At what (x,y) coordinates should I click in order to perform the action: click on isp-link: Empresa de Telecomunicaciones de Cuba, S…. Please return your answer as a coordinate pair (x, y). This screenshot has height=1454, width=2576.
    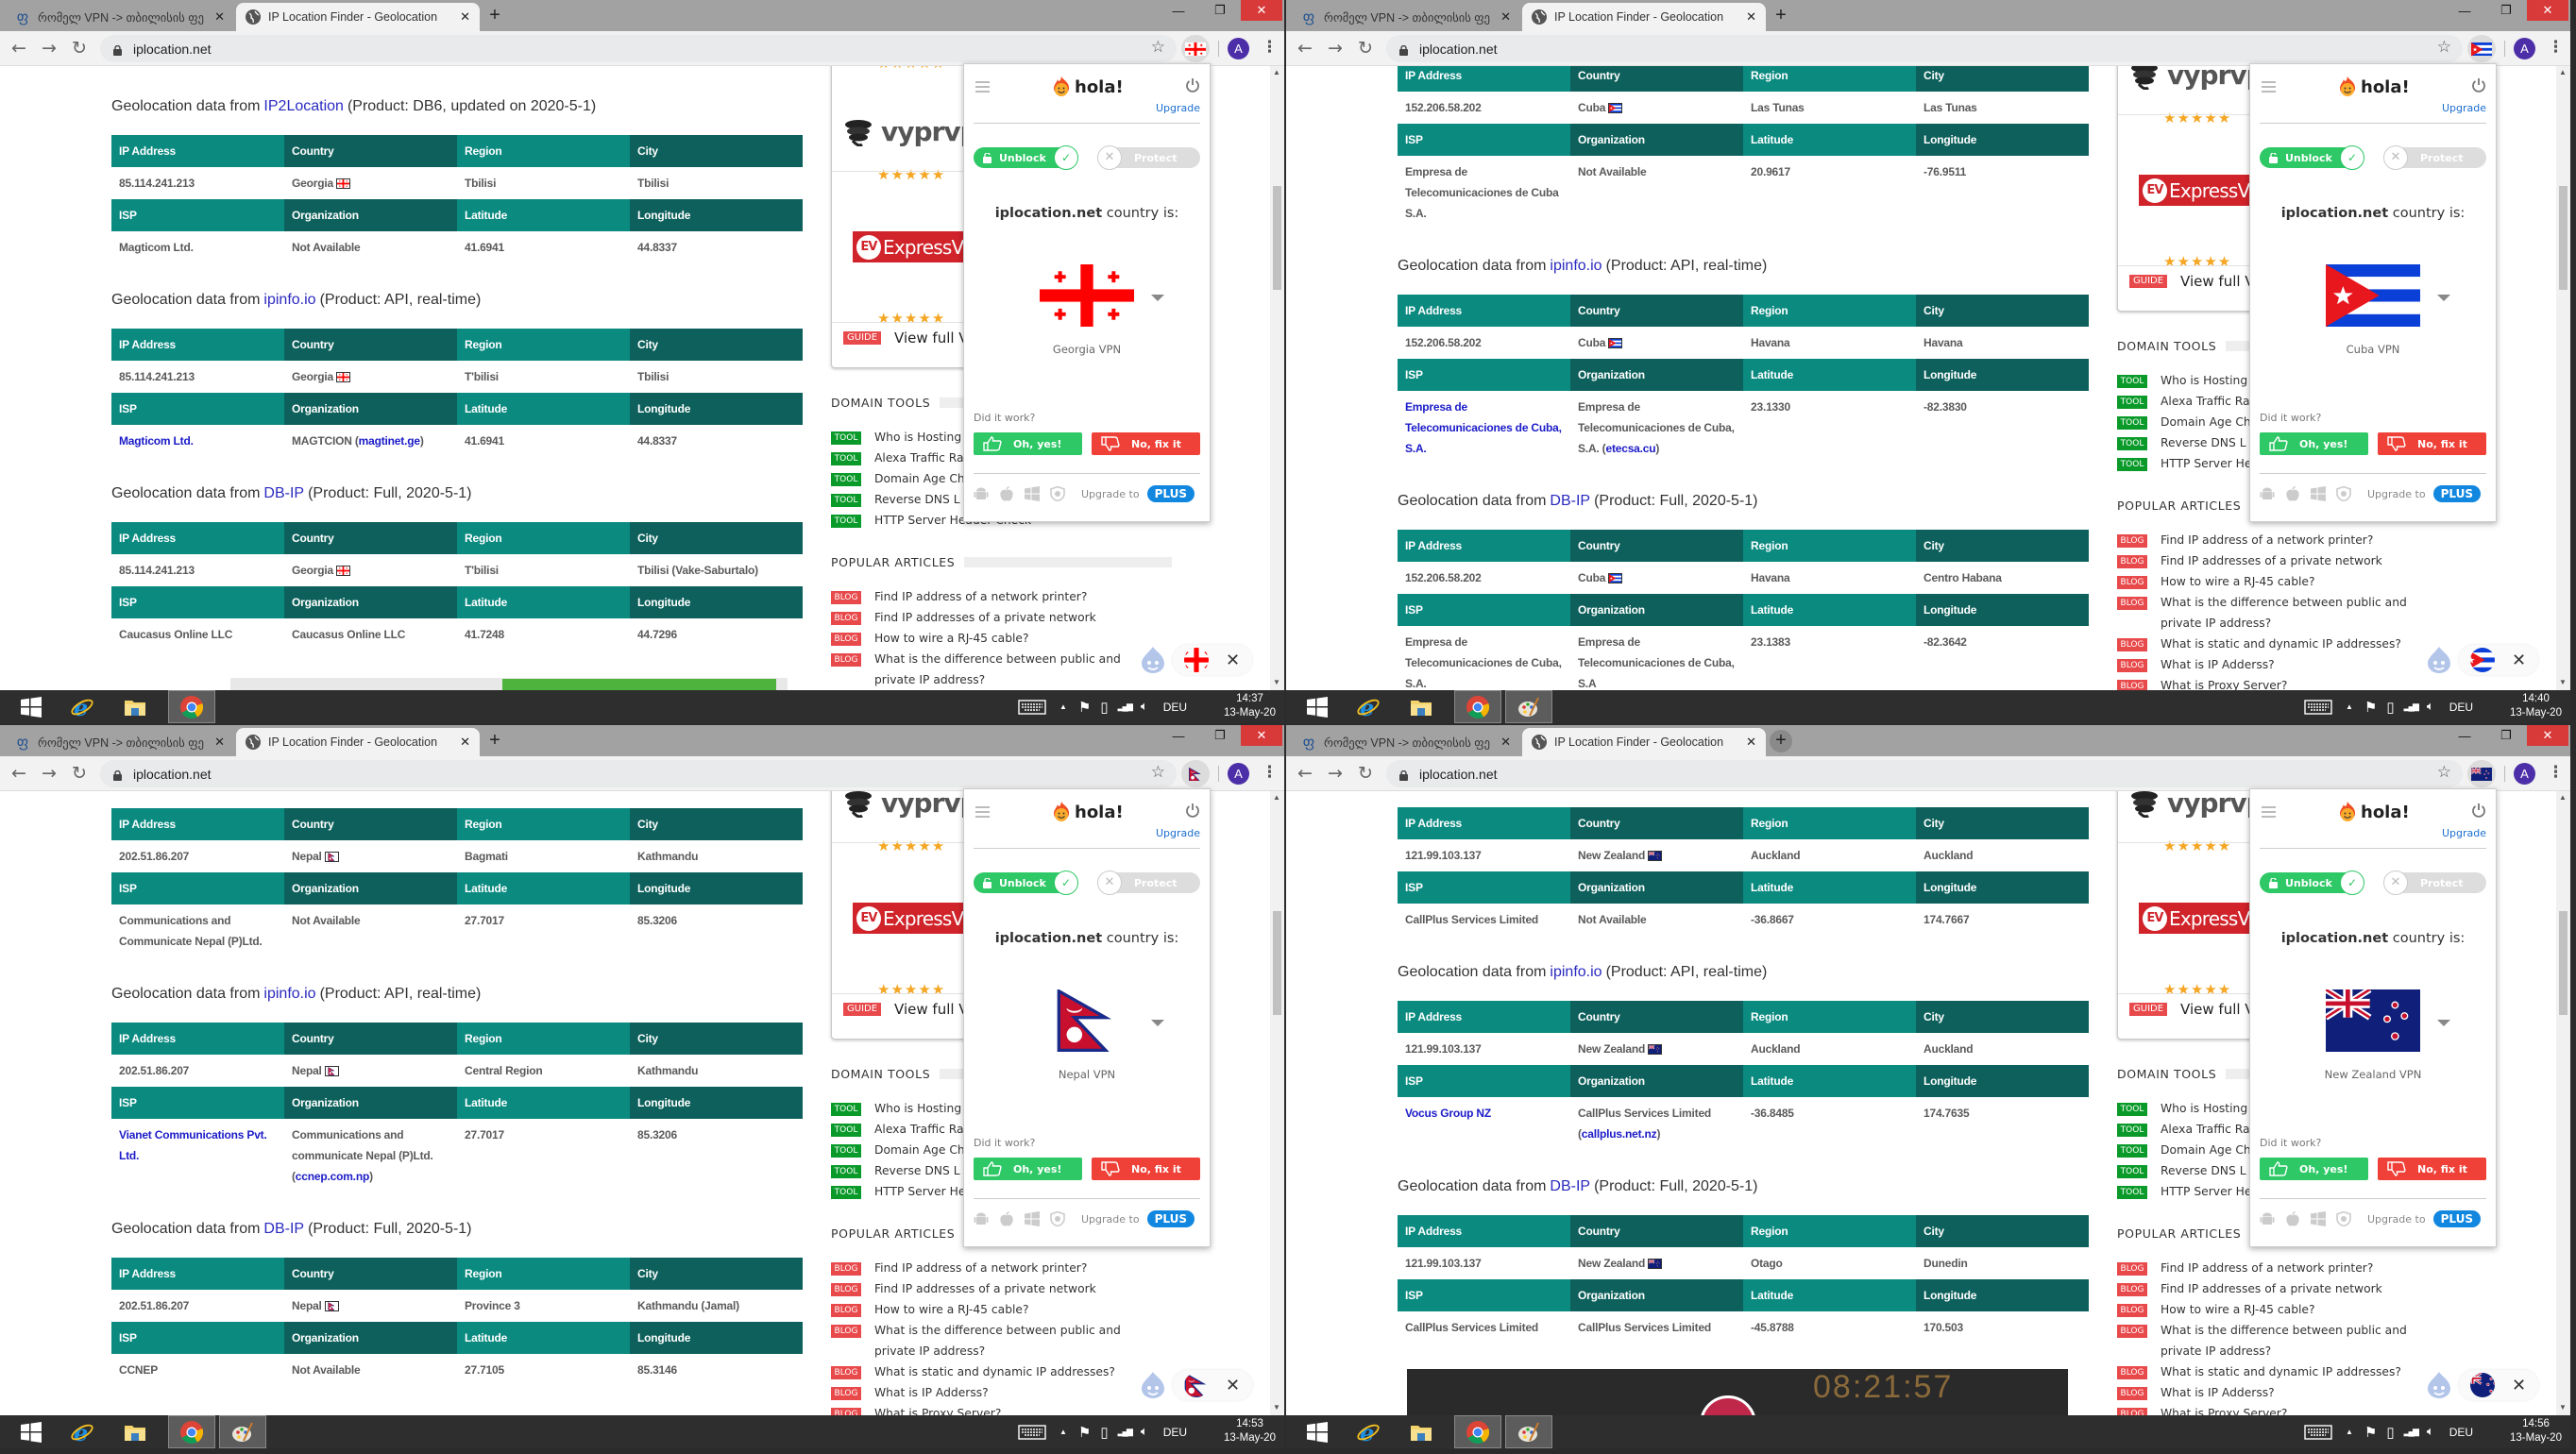
    Looking at the image, I should click on (1483, 427).